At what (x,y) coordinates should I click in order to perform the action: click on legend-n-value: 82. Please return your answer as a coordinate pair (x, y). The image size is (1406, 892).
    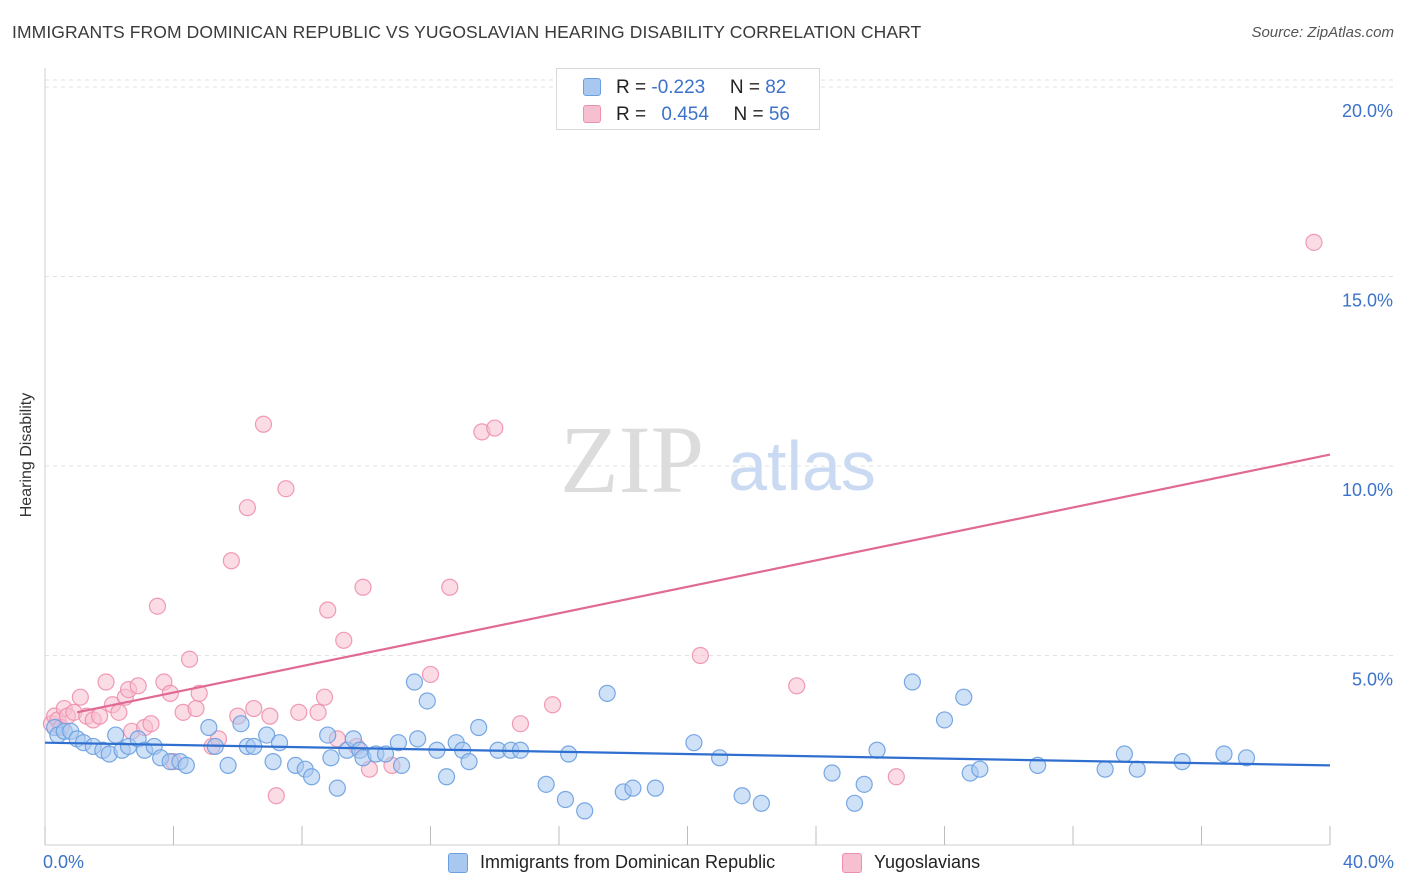
    Looking at the image, I should click on (776, 87).